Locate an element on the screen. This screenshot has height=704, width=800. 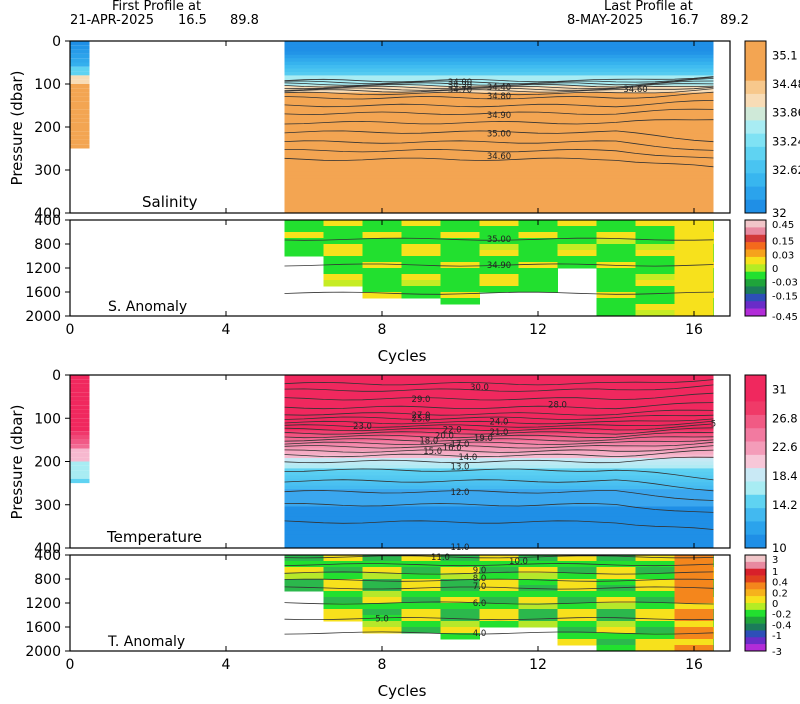
salinity-colorbar-label: 34.48 is located at coordinates (786, 84).